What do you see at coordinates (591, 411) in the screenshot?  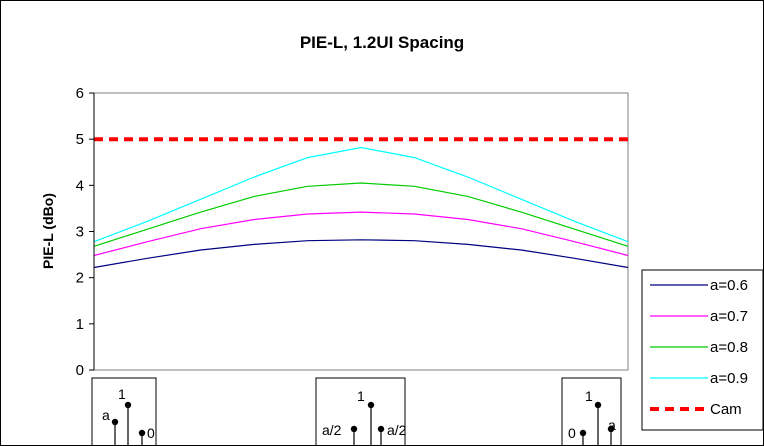 I see `pulse-inset: 0 1a` at bounding box center [591, 411].